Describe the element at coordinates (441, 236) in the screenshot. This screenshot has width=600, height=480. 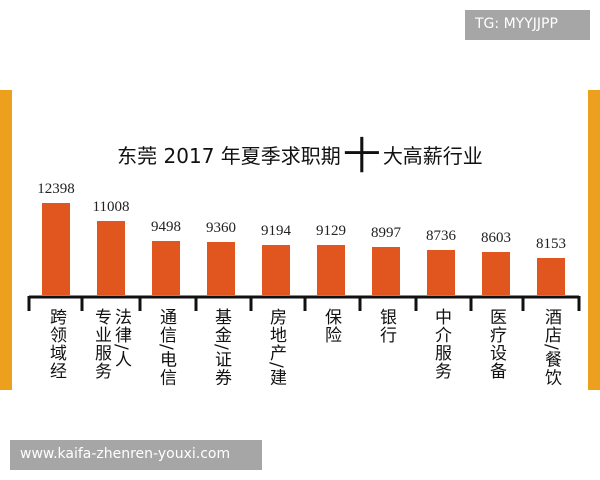
I see `value-label: 8736` at that location.